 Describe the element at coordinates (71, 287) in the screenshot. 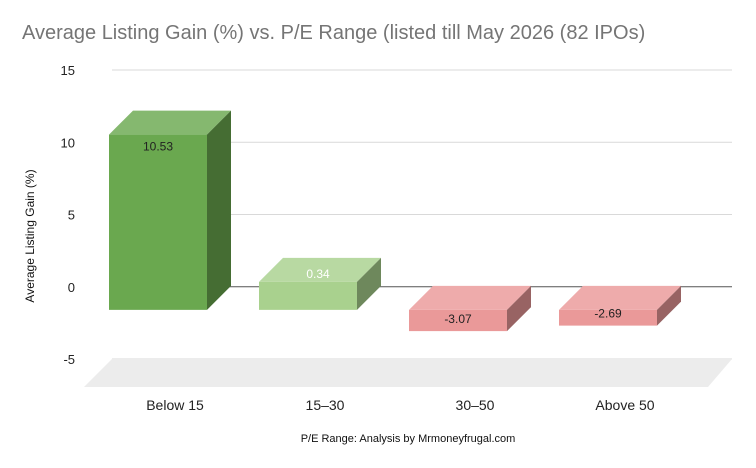

I see `y-tick-label: 0` at that location.